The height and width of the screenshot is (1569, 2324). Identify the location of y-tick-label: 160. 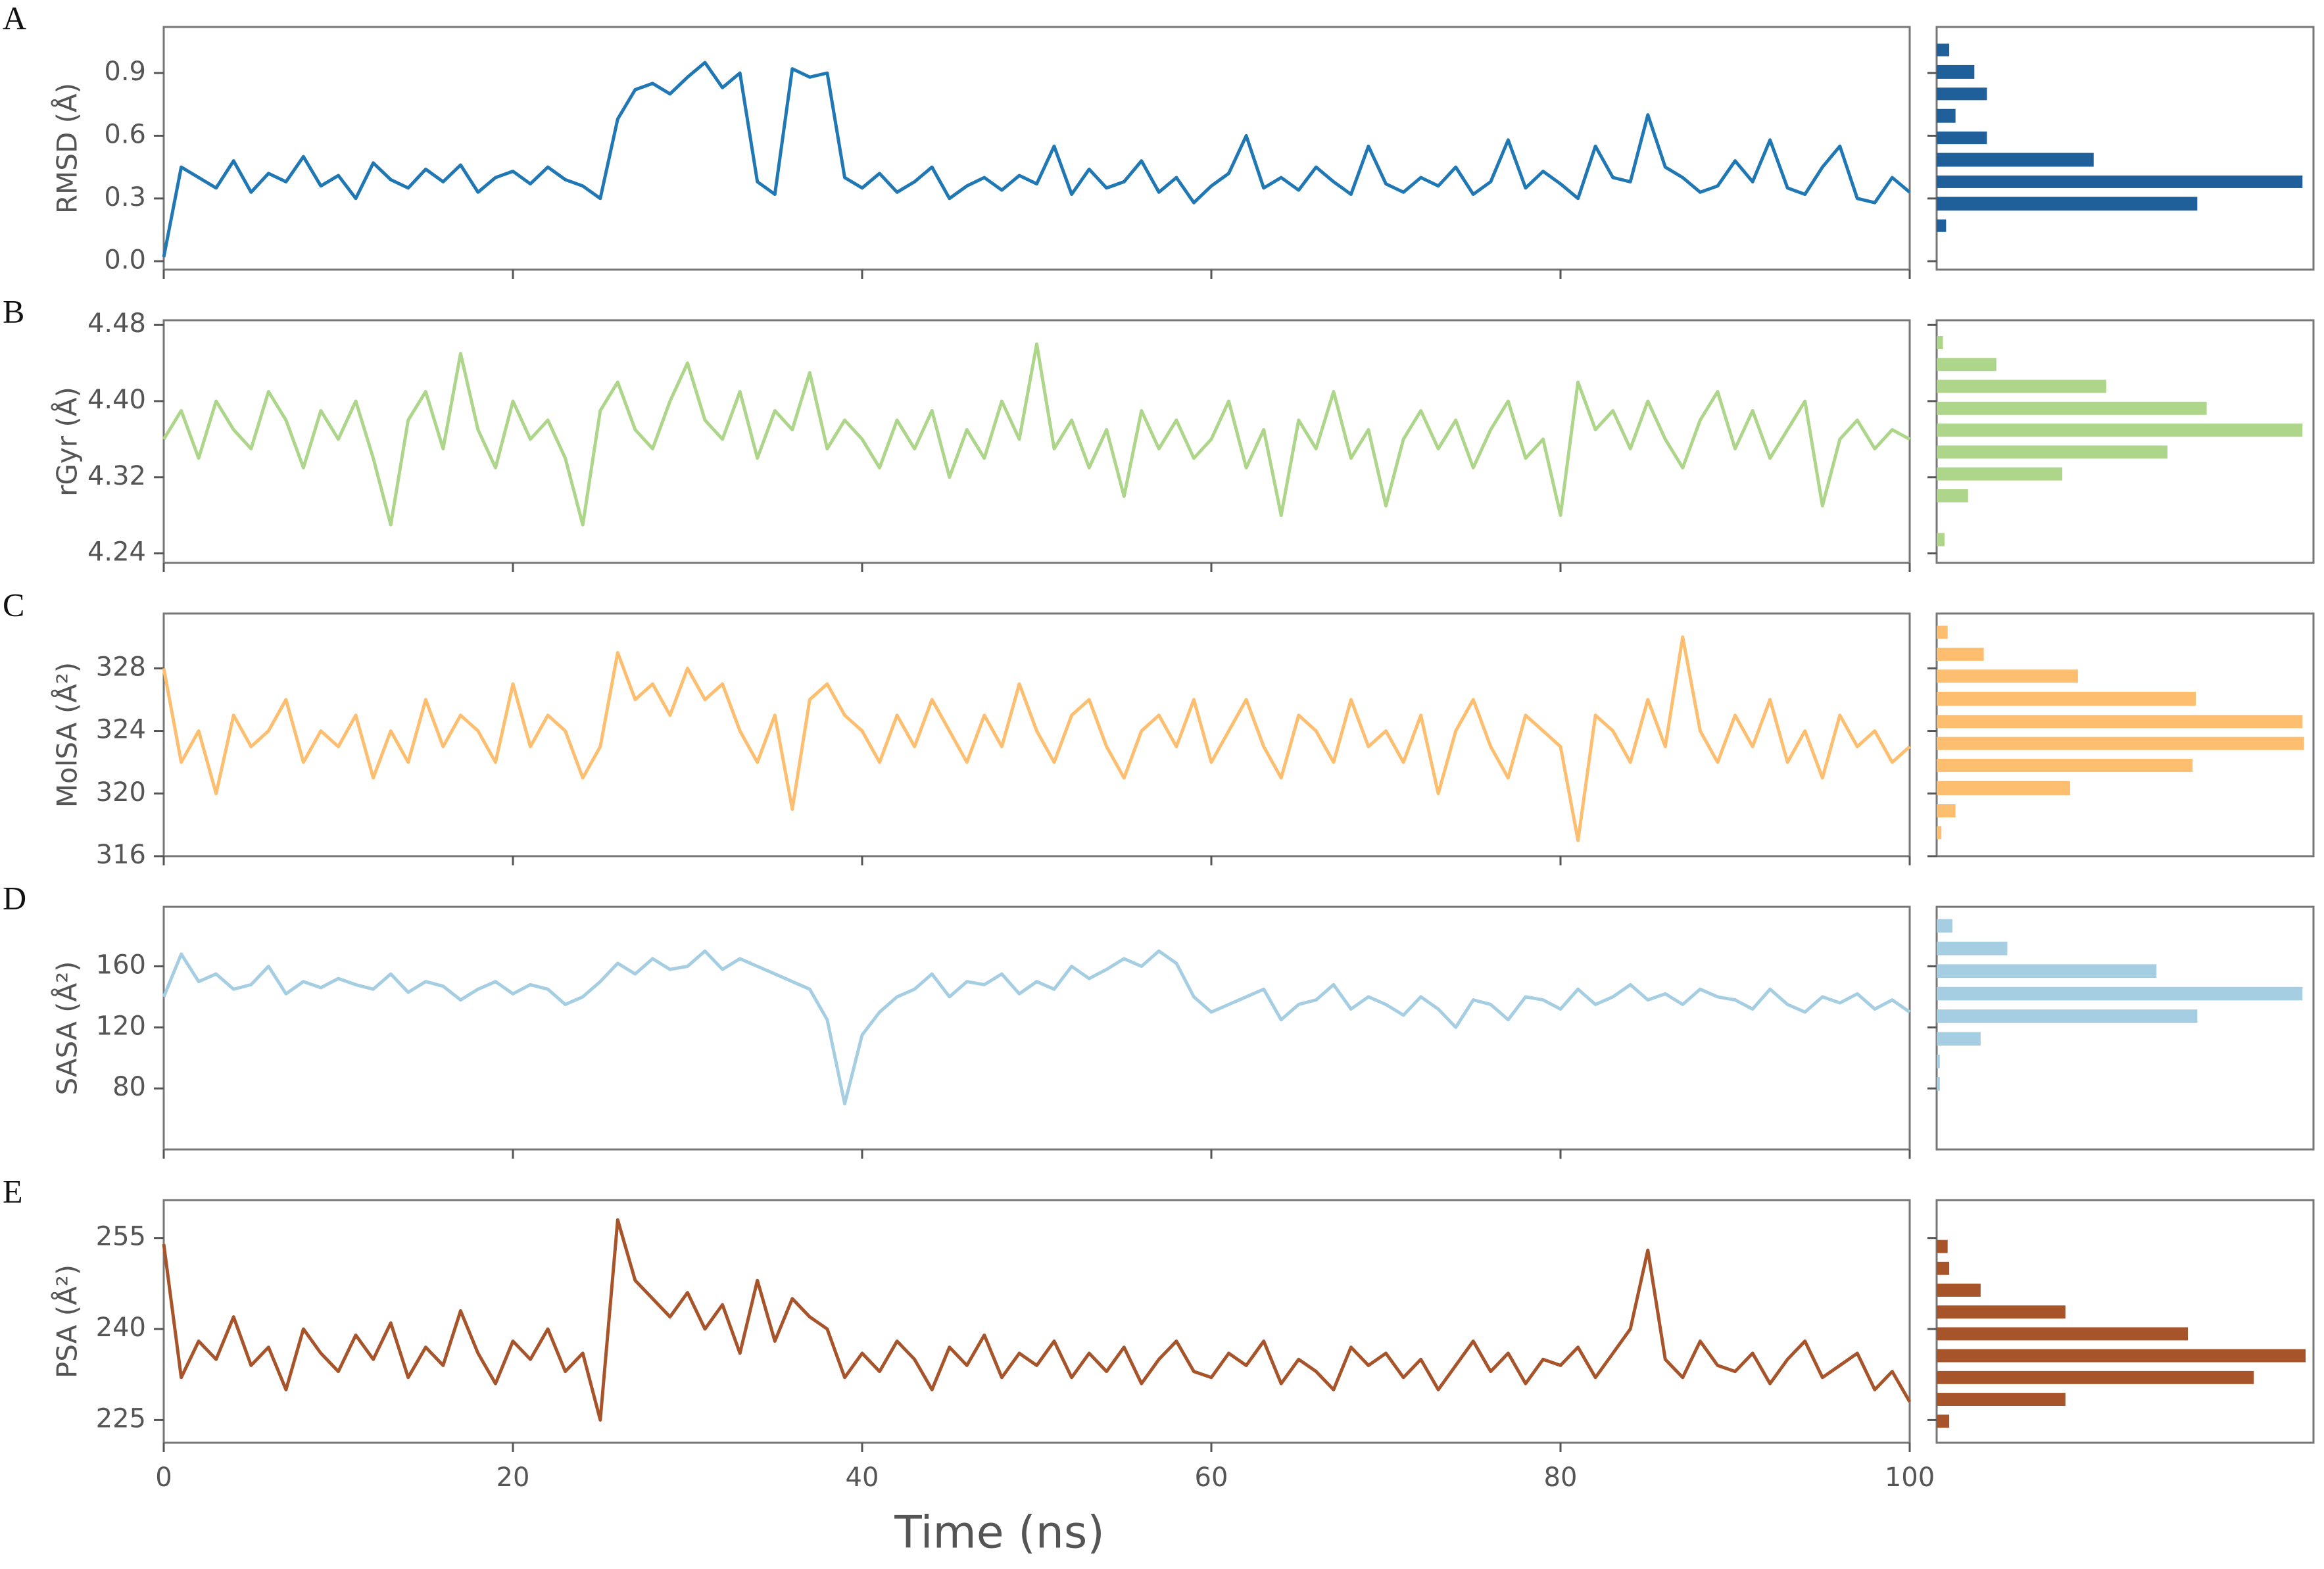
(121, 965).